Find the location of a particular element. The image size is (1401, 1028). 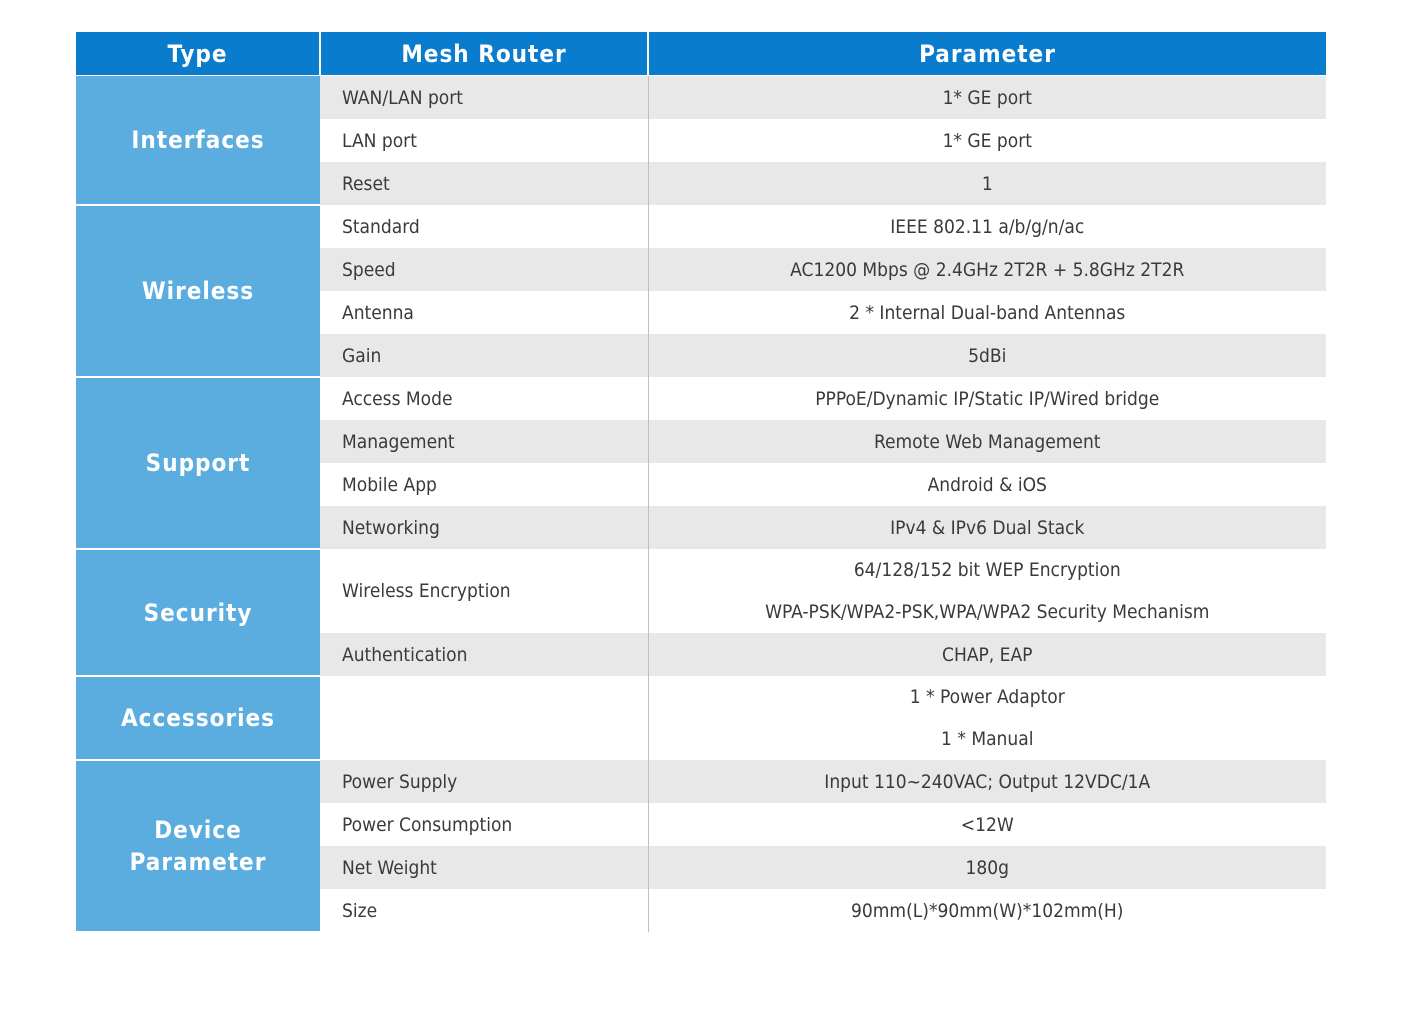

type-cell-security: Security is located at coordinates (198, 613).